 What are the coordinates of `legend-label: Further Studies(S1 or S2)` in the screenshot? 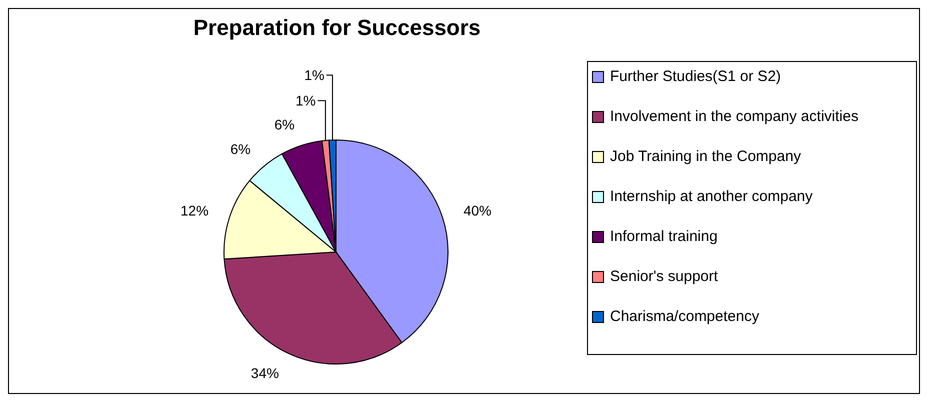 It's located at (695, 76).